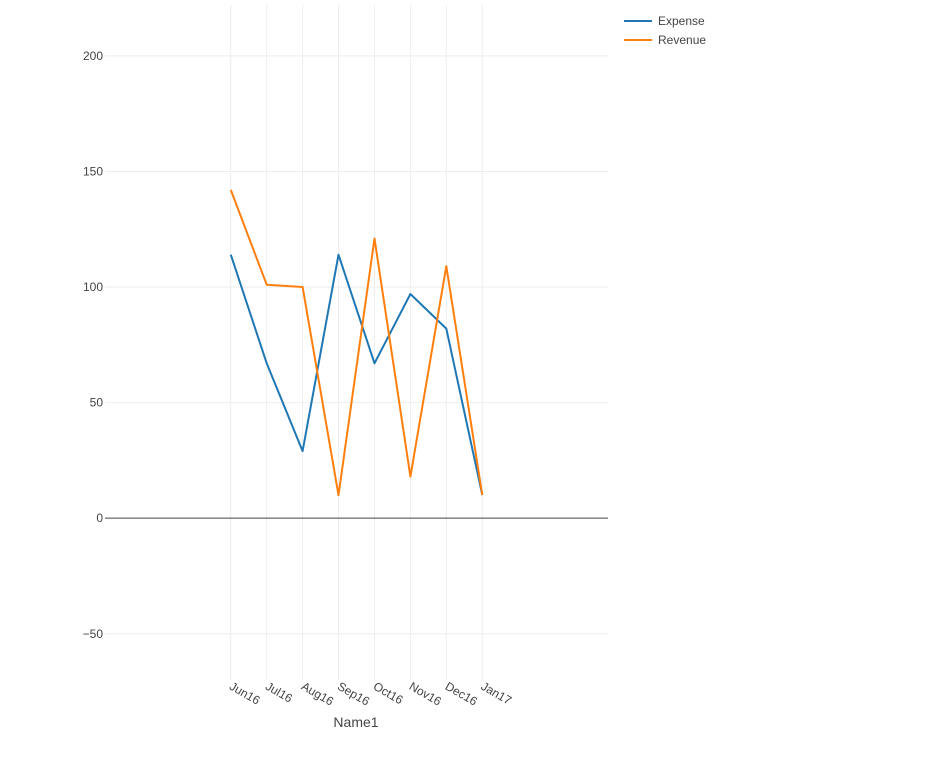 This screenshot has height=758, width=940. Describe the element at coordinates (93, 56) in the screenshot. I see `y-tick-label: 200` at that location.